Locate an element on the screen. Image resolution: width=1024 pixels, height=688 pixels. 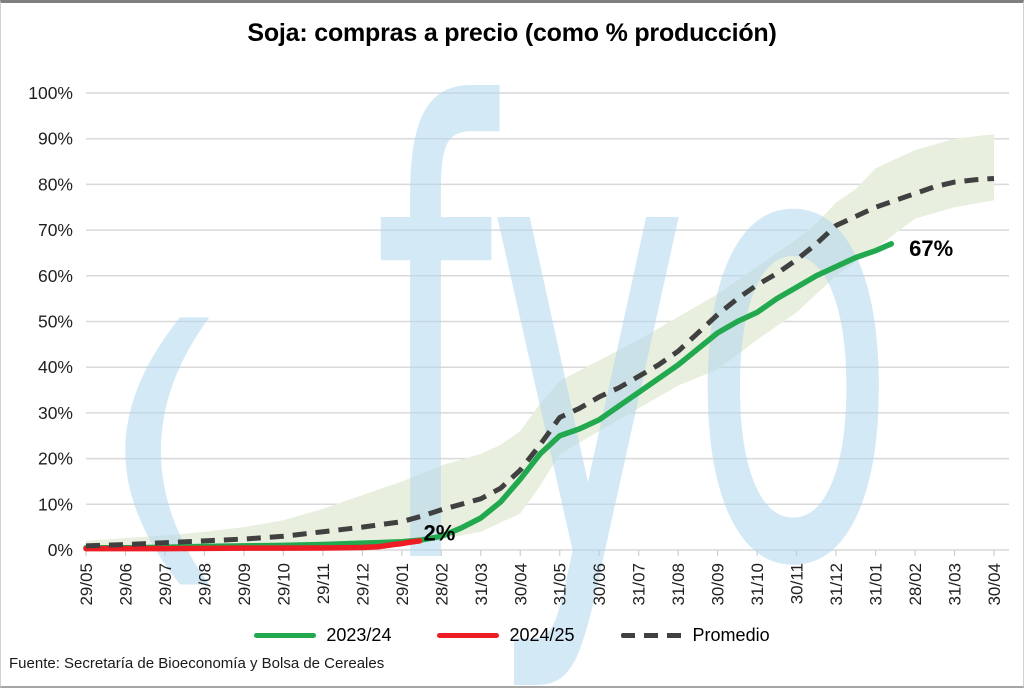
y-axis-label: 50% is located at coordinates (55, 322).